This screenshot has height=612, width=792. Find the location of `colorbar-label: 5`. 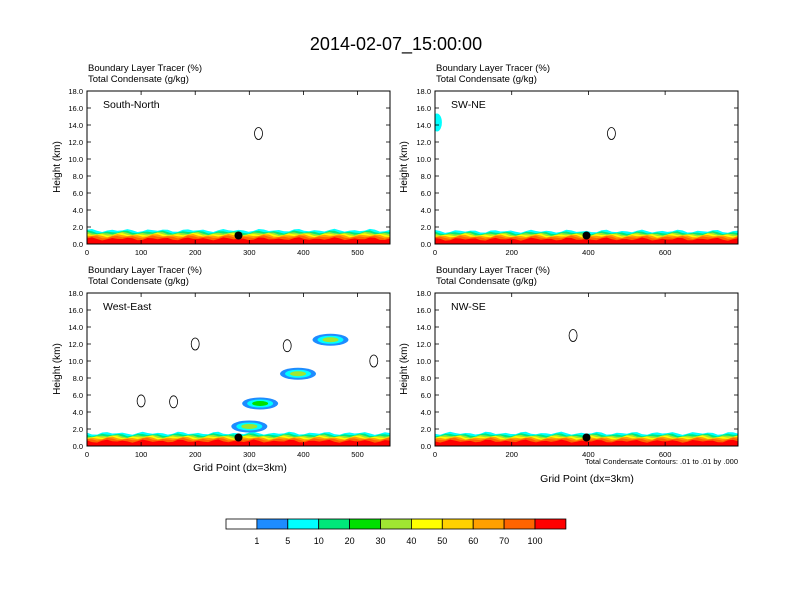

colorbar-label: 5 is located at coordinates (287, 541).